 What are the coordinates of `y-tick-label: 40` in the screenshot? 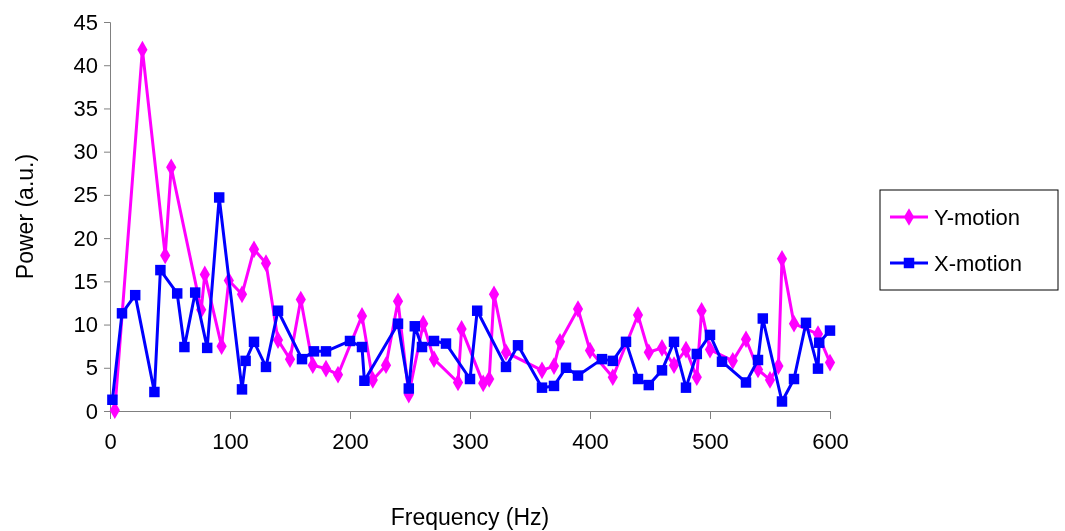 It's located at (85, 65).